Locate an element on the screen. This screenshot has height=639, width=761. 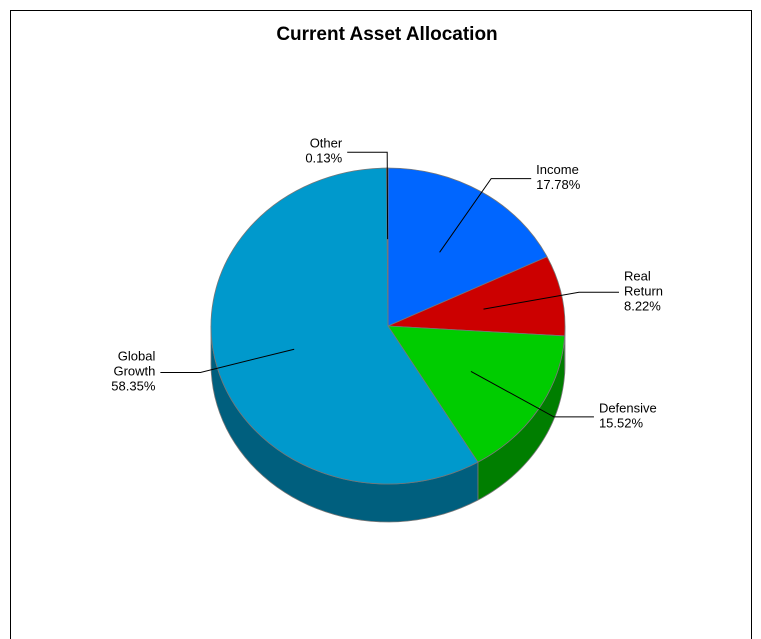
category-label: Global Growth is located at coordinates (134, 364).